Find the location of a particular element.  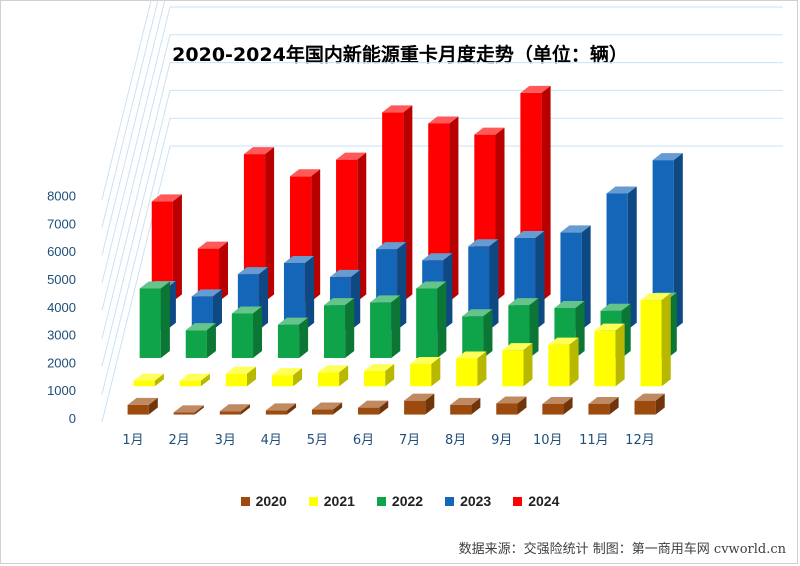

legend-item: 2022 is located at coordinates (399, 501).